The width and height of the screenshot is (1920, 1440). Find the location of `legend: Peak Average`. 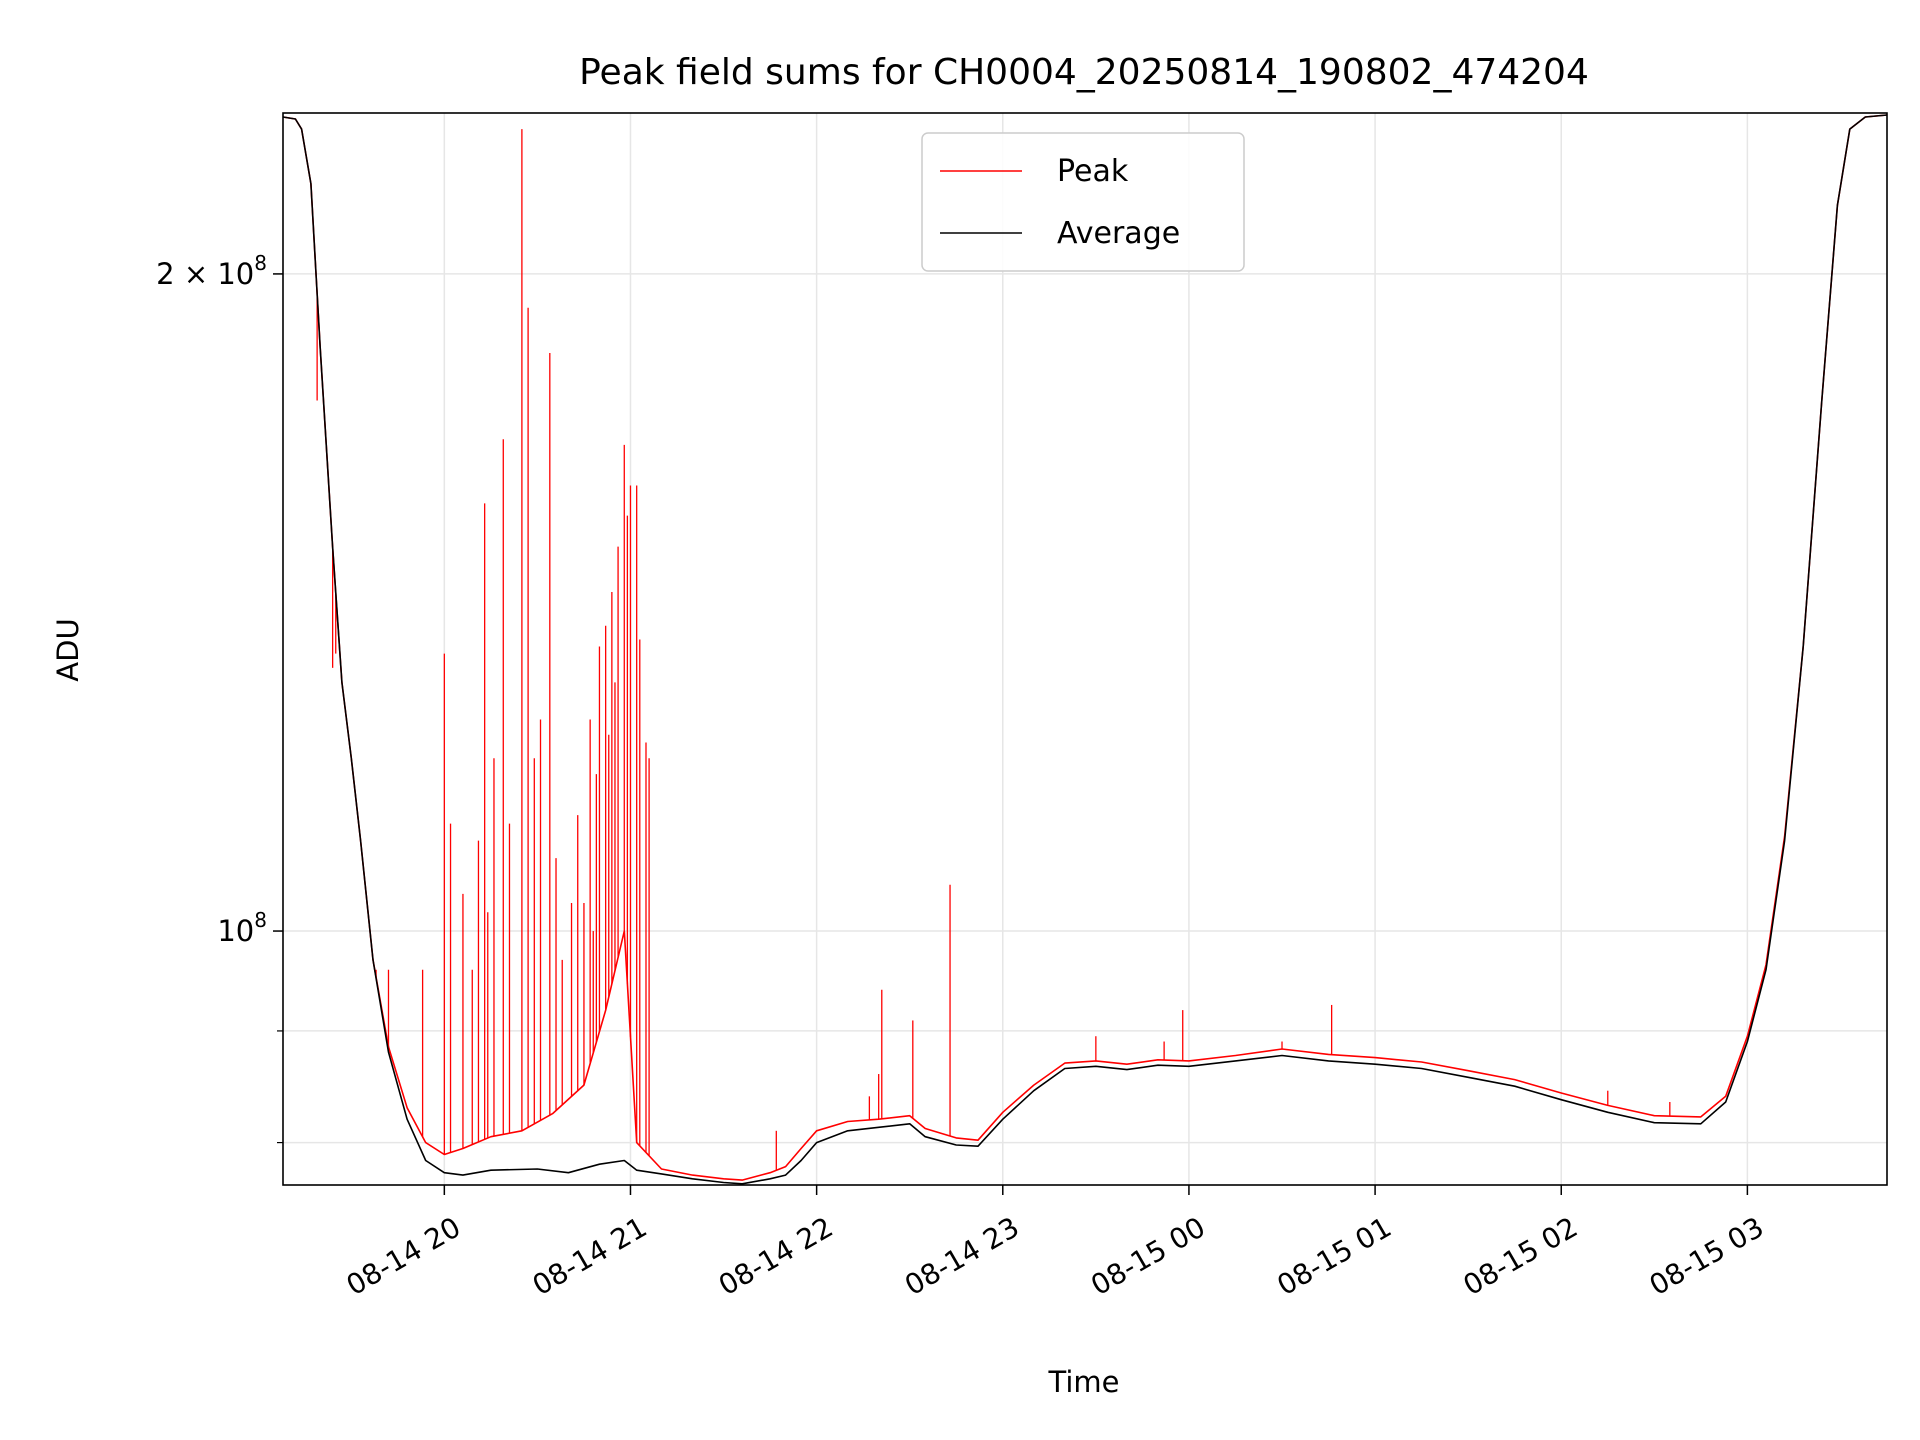

legend: Peak Average is located at coordinates (1083, 202).